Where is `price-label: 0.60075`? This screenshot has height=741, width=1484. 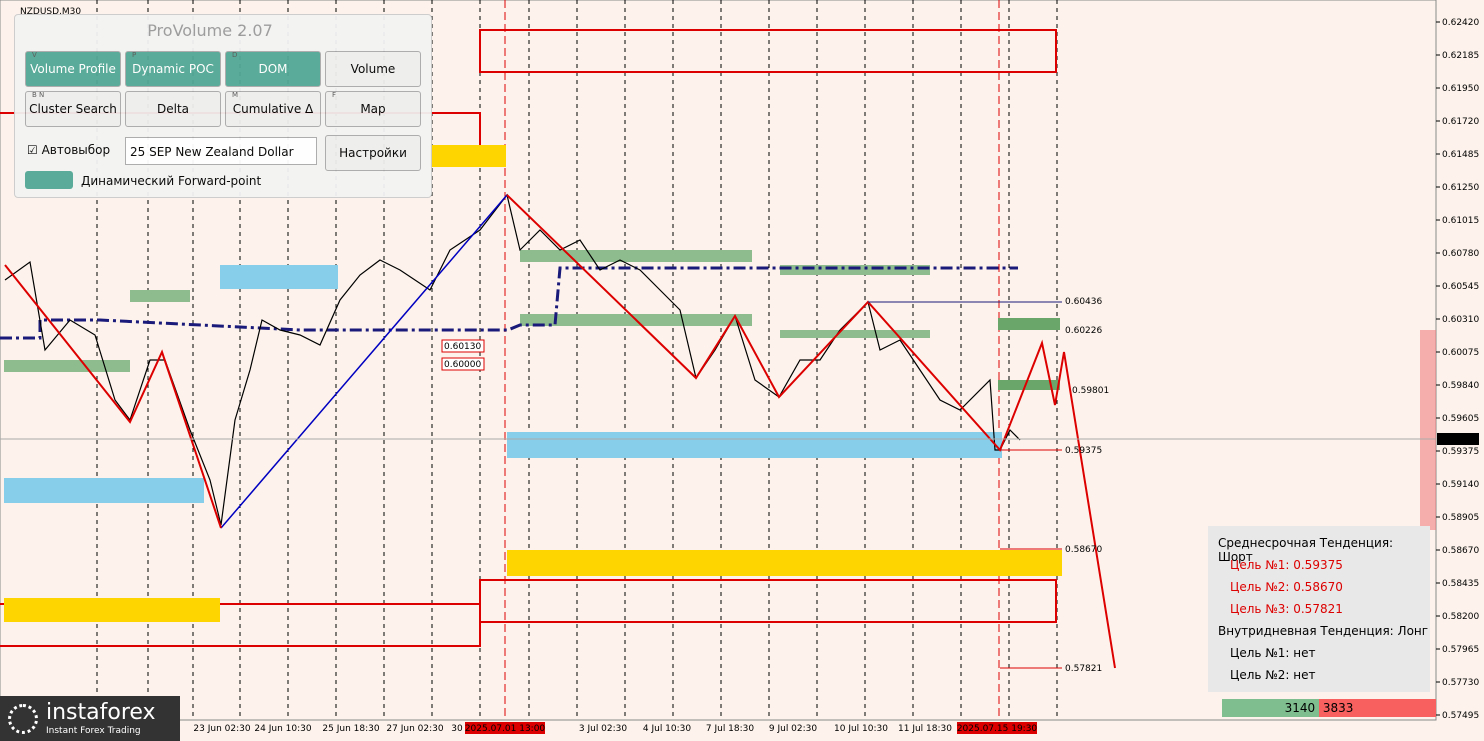
price-label: 0.60075 is located at coordinates (1460, 353).